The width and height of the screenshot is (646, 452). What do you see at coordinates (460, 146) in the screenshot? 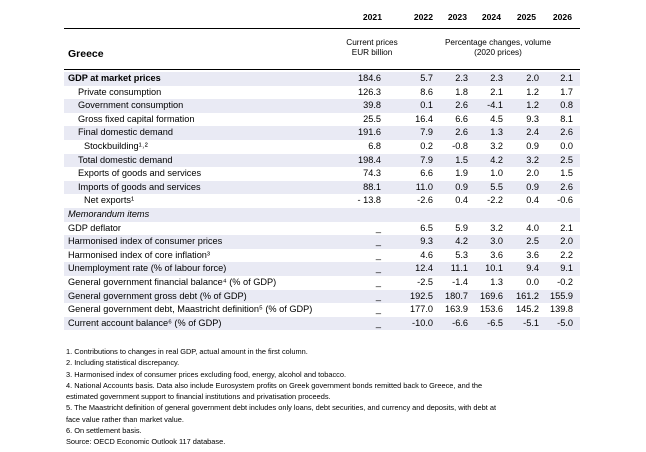
I see `cell-value-2023: -0.8` at bounding box center [460, 146].